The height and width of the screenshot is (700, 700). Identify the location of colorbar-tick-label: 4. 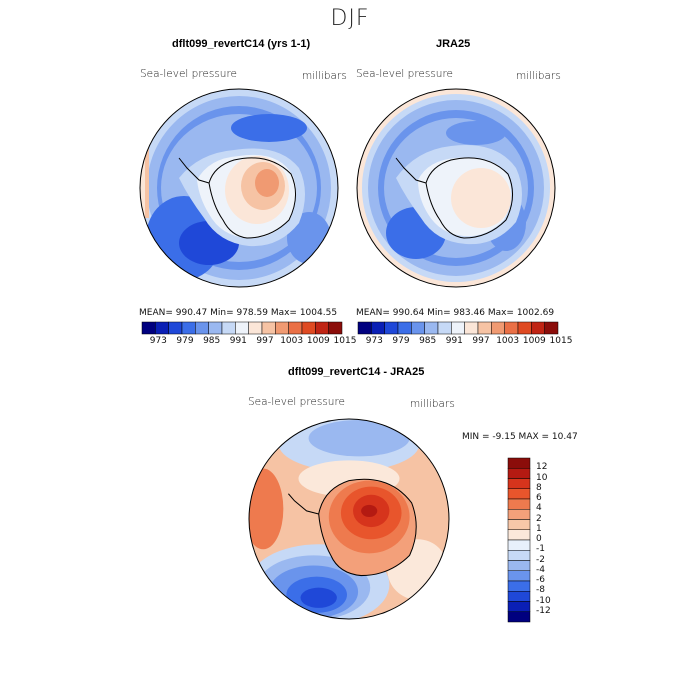
(539, 508).